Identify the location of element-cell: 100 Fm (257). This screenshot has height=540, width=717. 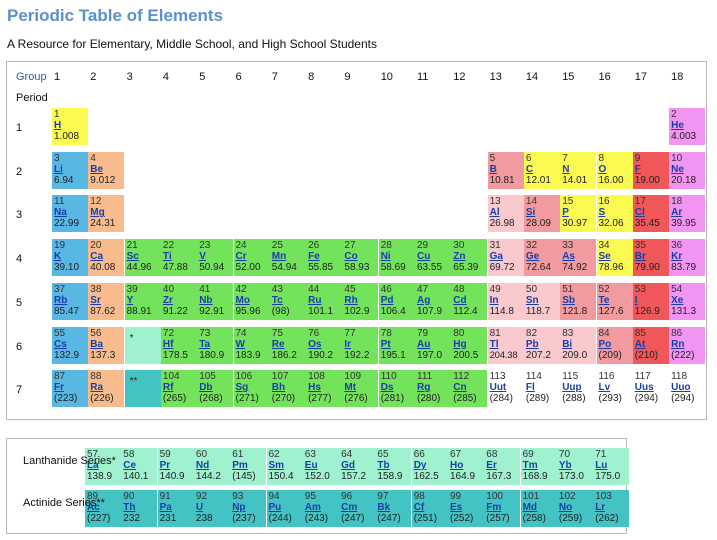
(502, 508).